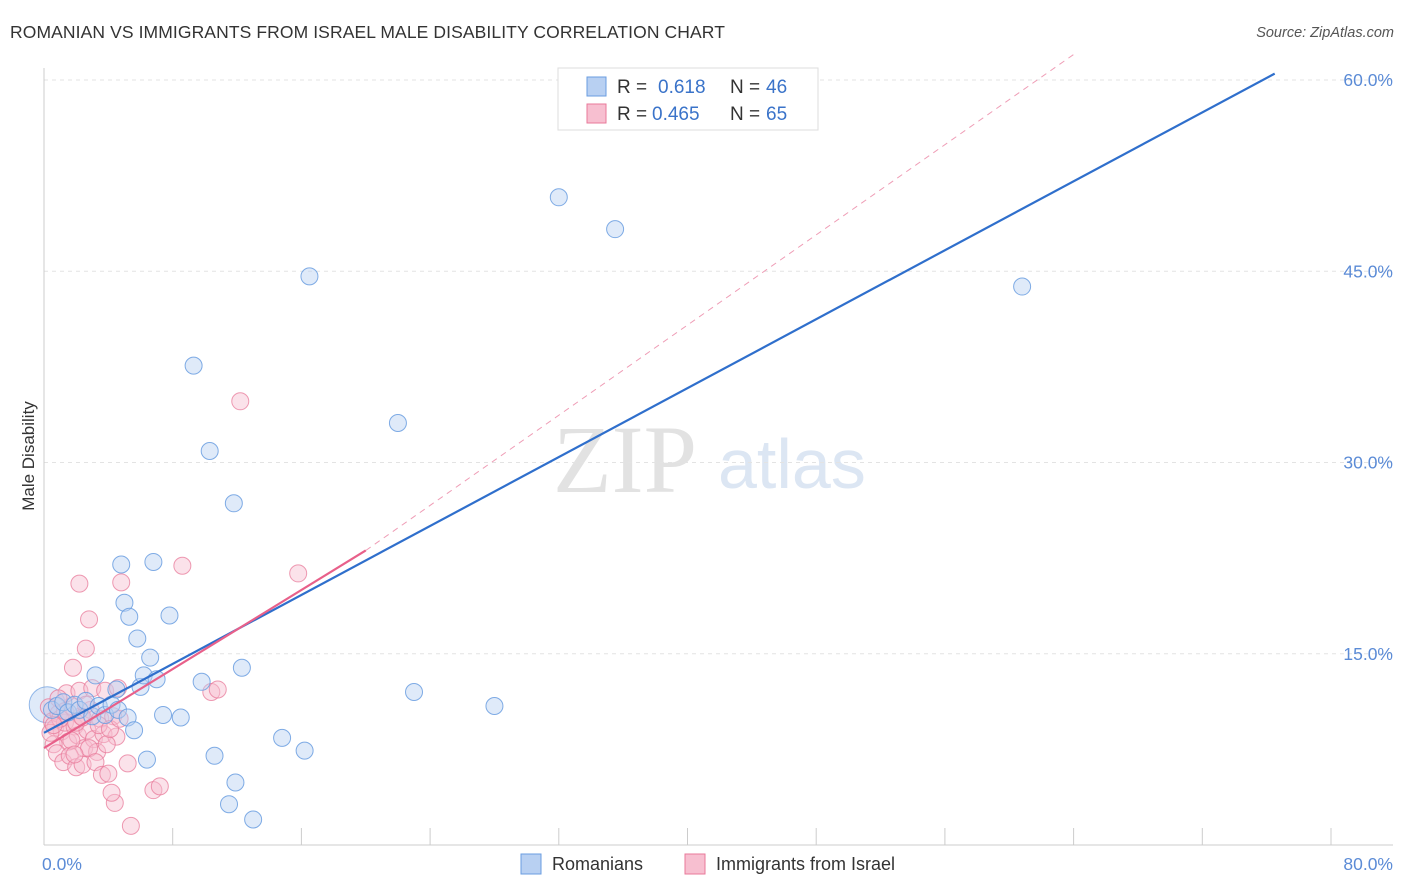 The height and width of the screenshot is (892, 1406). I want to click on legend-n-label-2: N =, so click(745, 114).